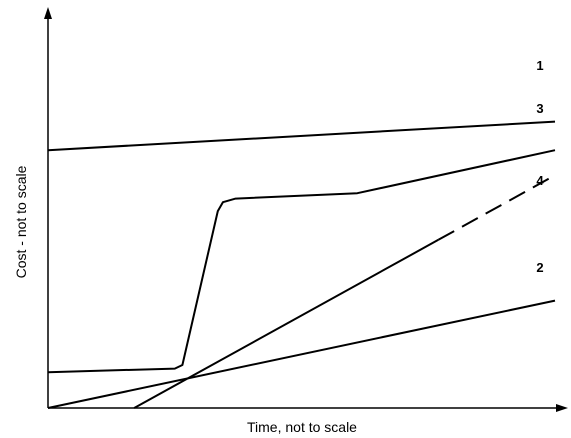  Describe the element at coordinates (562, 408) in the screenshot. I see `x-axis-arrowhead` at that location.